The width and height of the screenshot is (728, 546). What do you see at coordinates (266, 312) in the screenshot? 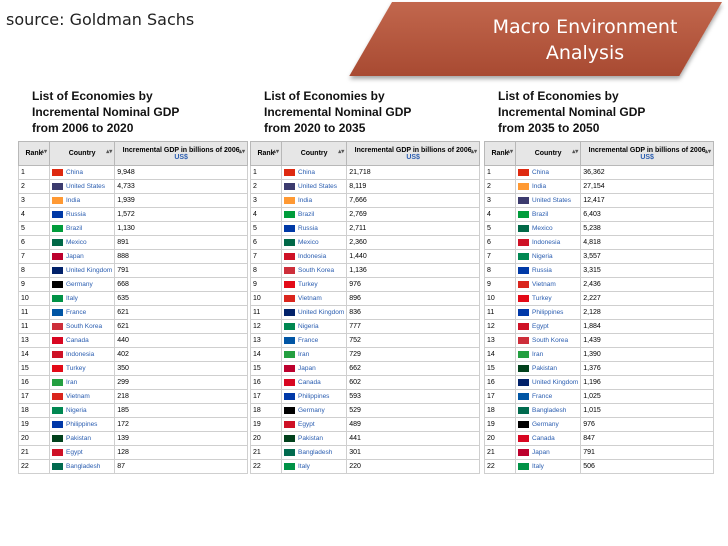
I see `rank-cell: 11` at bounding box center [266, 312].